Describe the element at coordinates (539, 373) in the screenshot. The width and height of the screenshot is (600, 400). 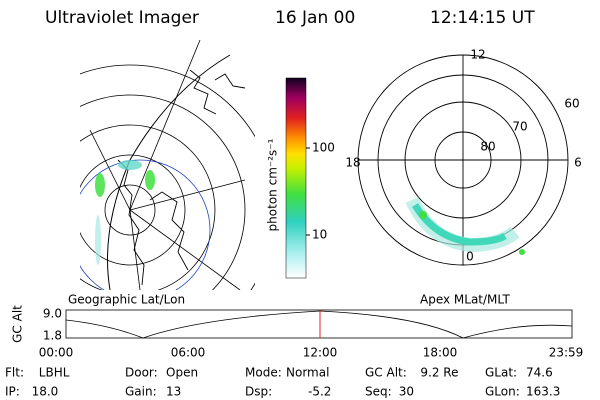
I see `info-value: 74.6` at that location.